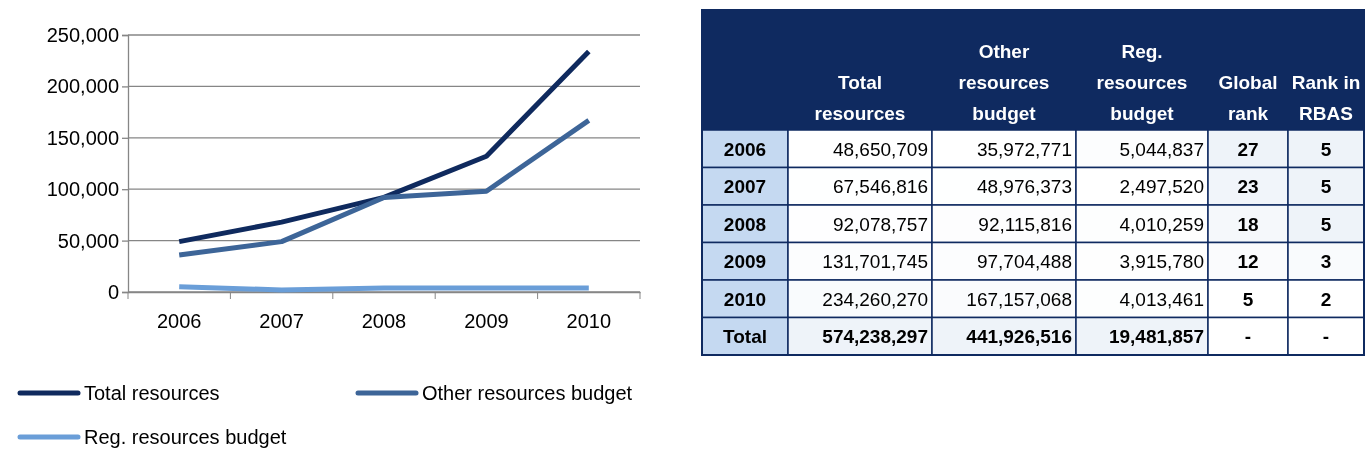  I want to click on y-tick-label: 100,000, so click(82, 189).